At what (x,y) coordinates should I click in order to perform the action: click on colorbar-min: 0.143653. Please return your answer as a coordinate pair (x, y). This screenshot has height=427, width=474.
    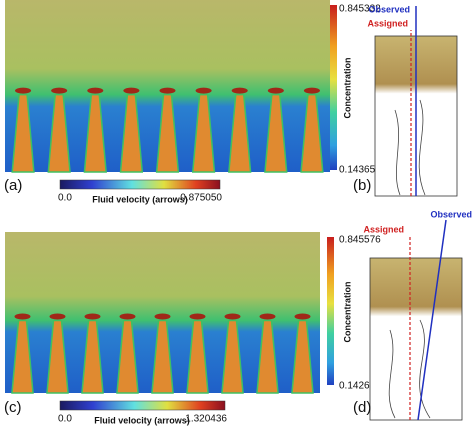
    Looking at the image, I should click on (360, 170).